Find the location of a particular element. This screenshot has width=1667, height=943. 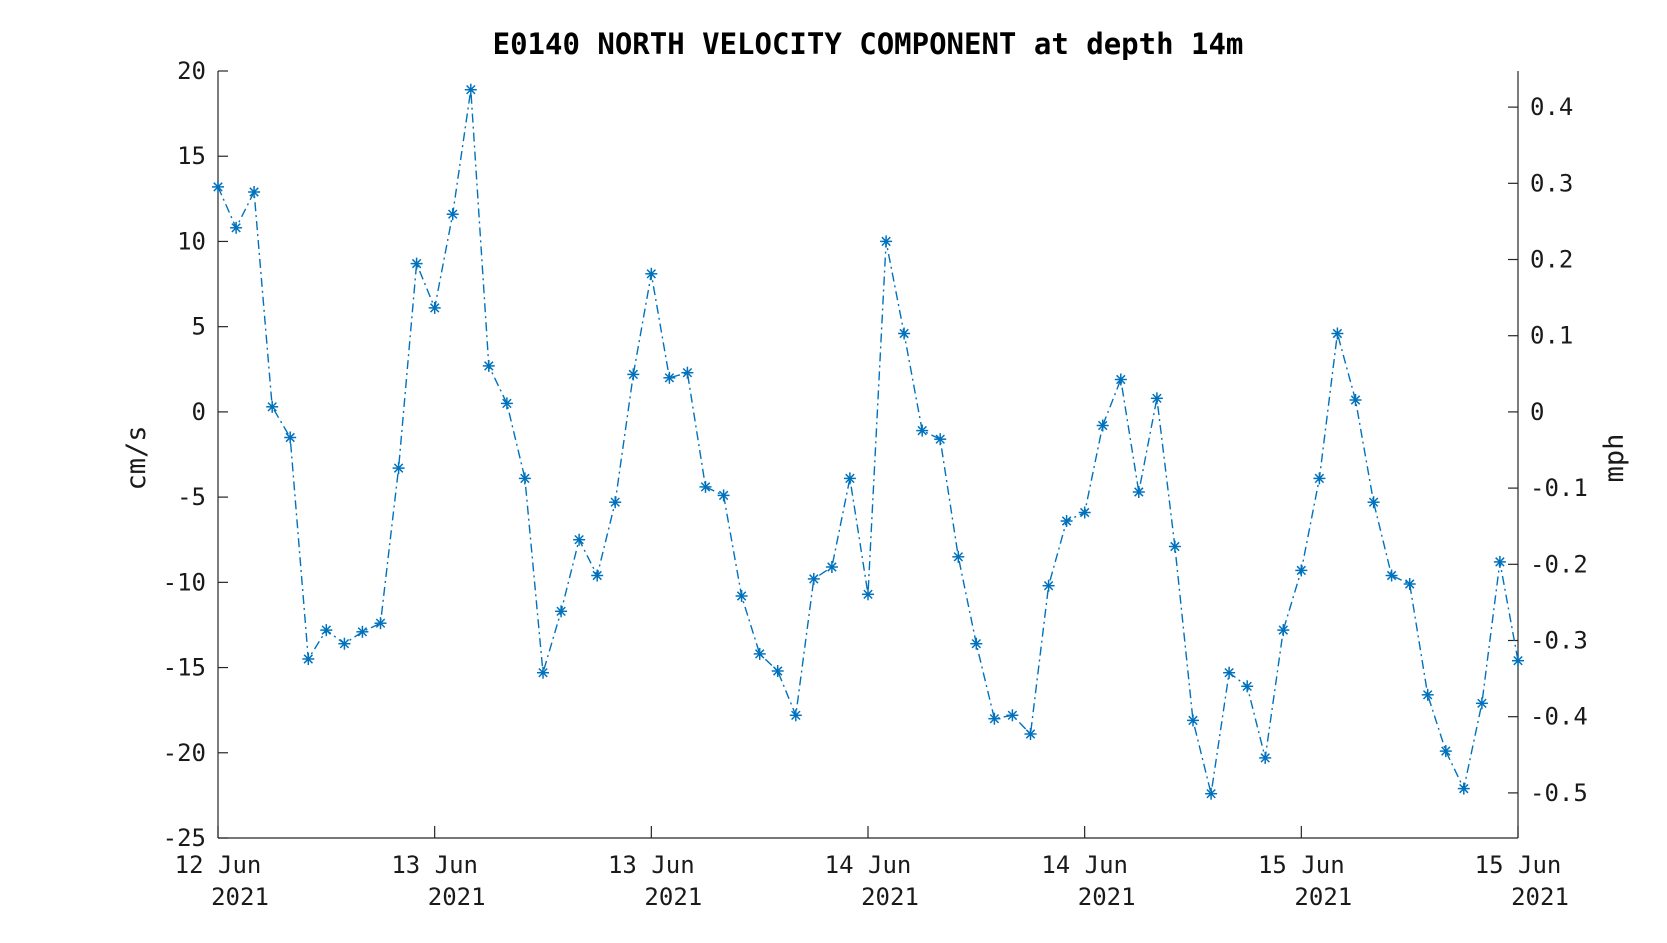

y2-tick-label: 0.1 is located at coordinates (1551, 336).